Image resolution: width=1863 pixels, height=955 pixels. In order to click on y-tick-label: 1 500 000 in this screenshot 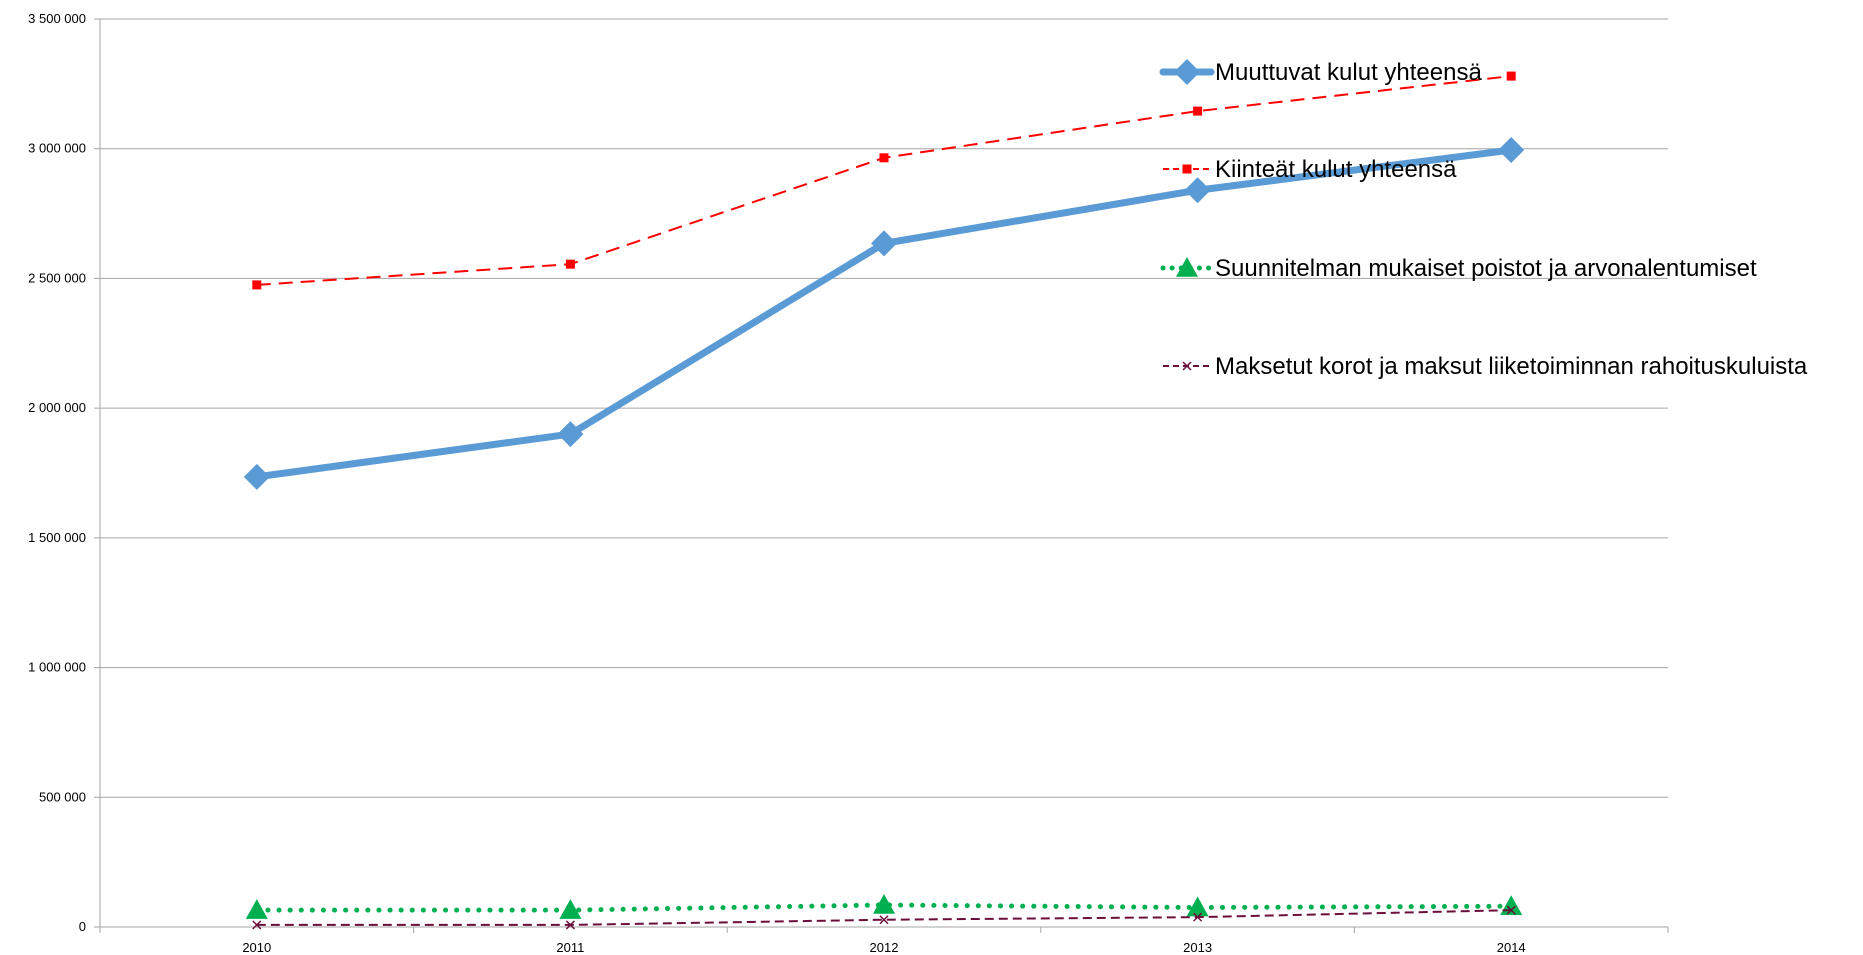, I will do `click(57, 537)`.